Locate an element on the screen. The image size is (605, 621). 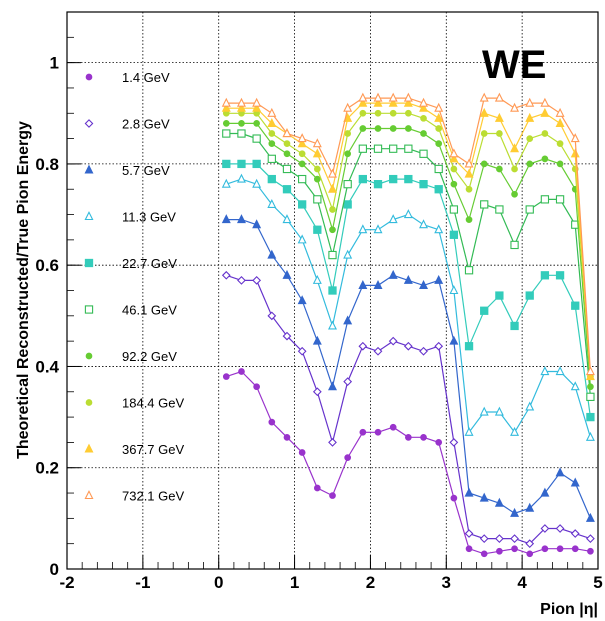
legend-label: 11.3 GeV is located at coordinates (149, 217).